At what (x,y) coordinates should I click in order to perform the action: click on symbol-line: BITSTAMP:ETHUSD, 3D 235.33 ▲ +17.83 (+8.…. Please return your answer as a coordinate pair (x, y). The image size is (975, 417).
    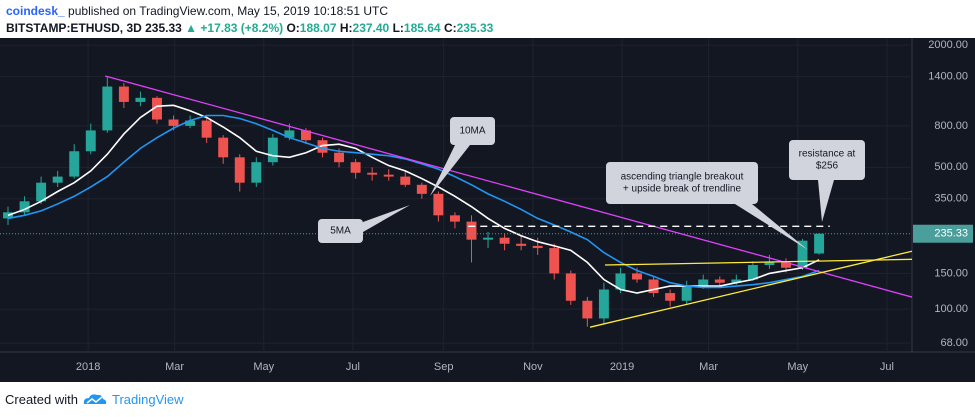
    Looking at the image, I should click on (249, 28).